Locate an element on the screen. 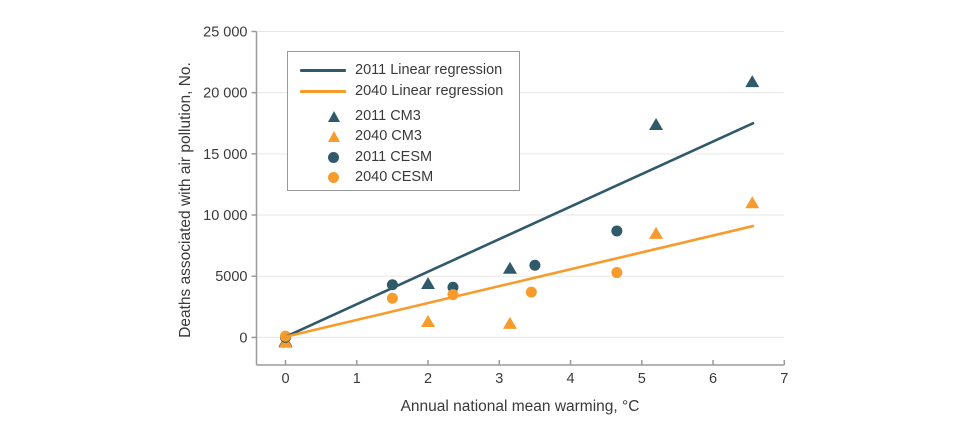  legend-item-2011-regression: 2011 Linear regression is located at coordinates (403, 70).